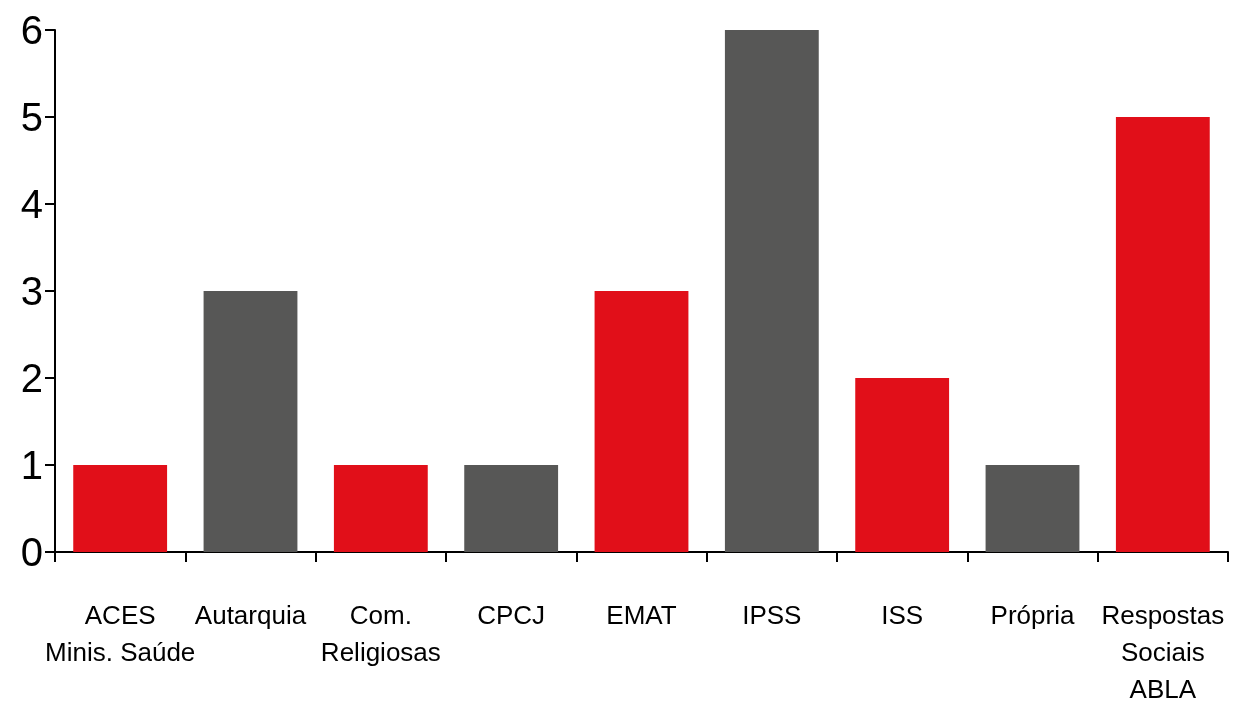  I want to click on x-tick-label: Própria, so click(1032, 614).